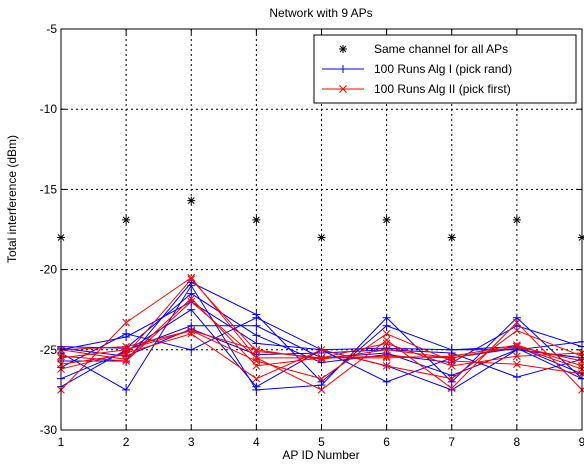  I want to click on x-tick-label: 4, so click(256, 442).